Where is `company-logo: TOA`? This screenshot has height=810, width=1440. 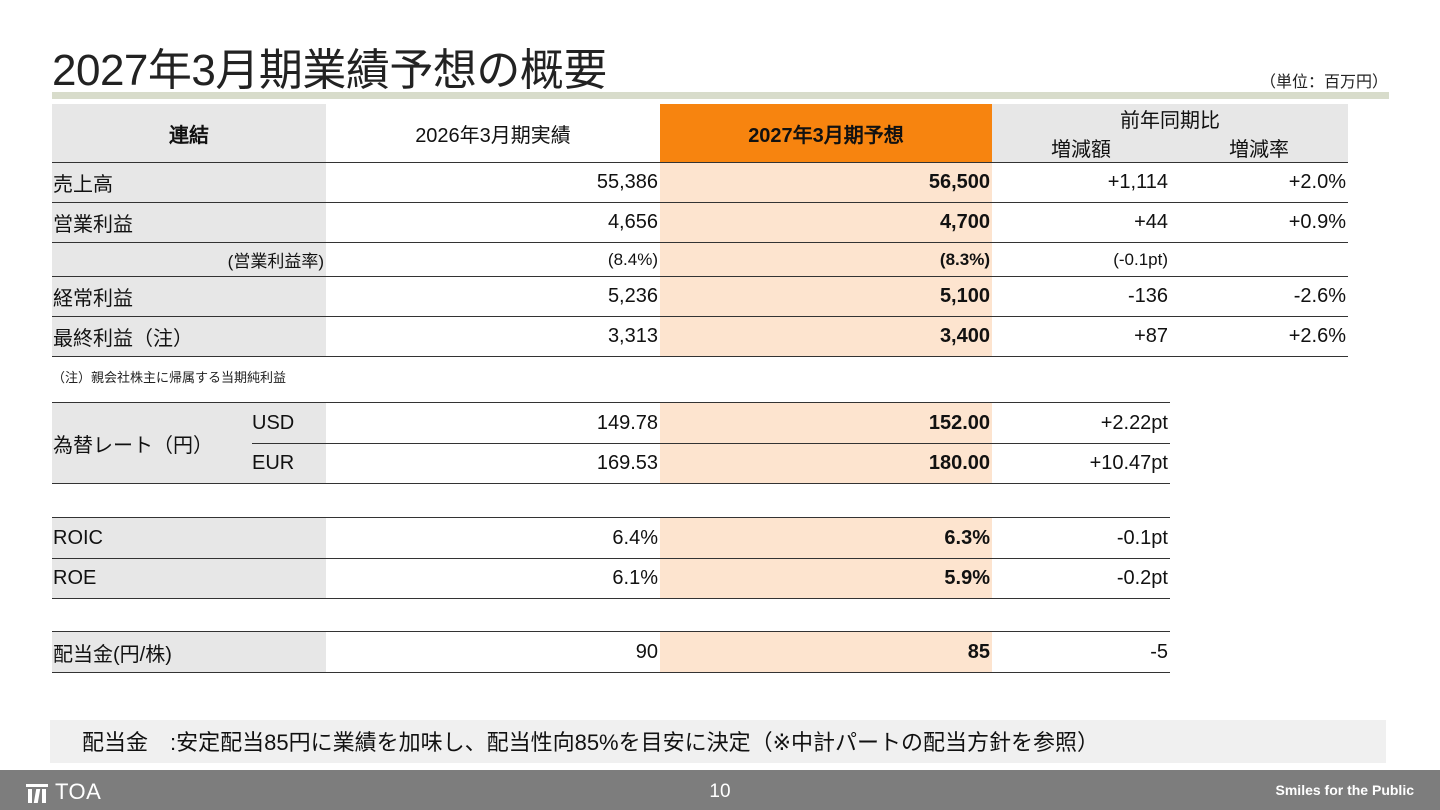 company-logo: TOA is located at coordinates (63, 792).